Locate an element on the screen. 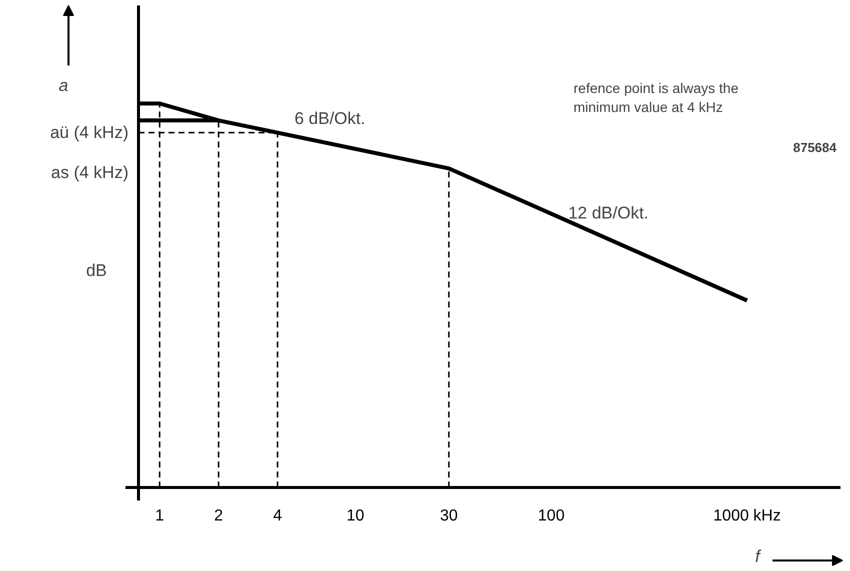  x-tick-label: 1000 kHz is located at coordinates (747, 516).